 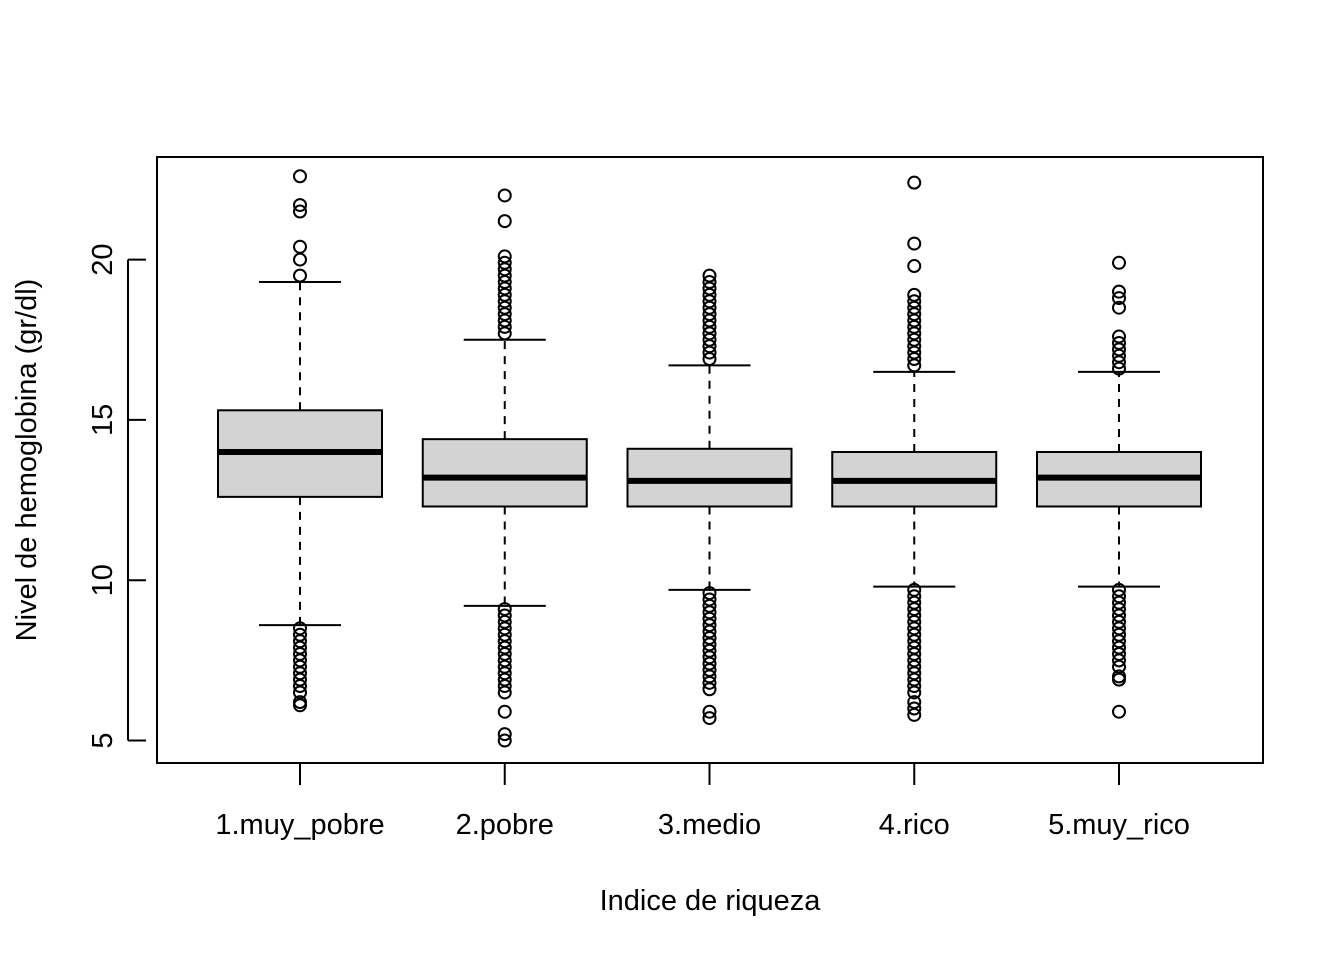 What do you see at coordinates (116, 496) in the screenshot?
I see `y-axis: 5 10 15 20` at bounding box center [116, 496].